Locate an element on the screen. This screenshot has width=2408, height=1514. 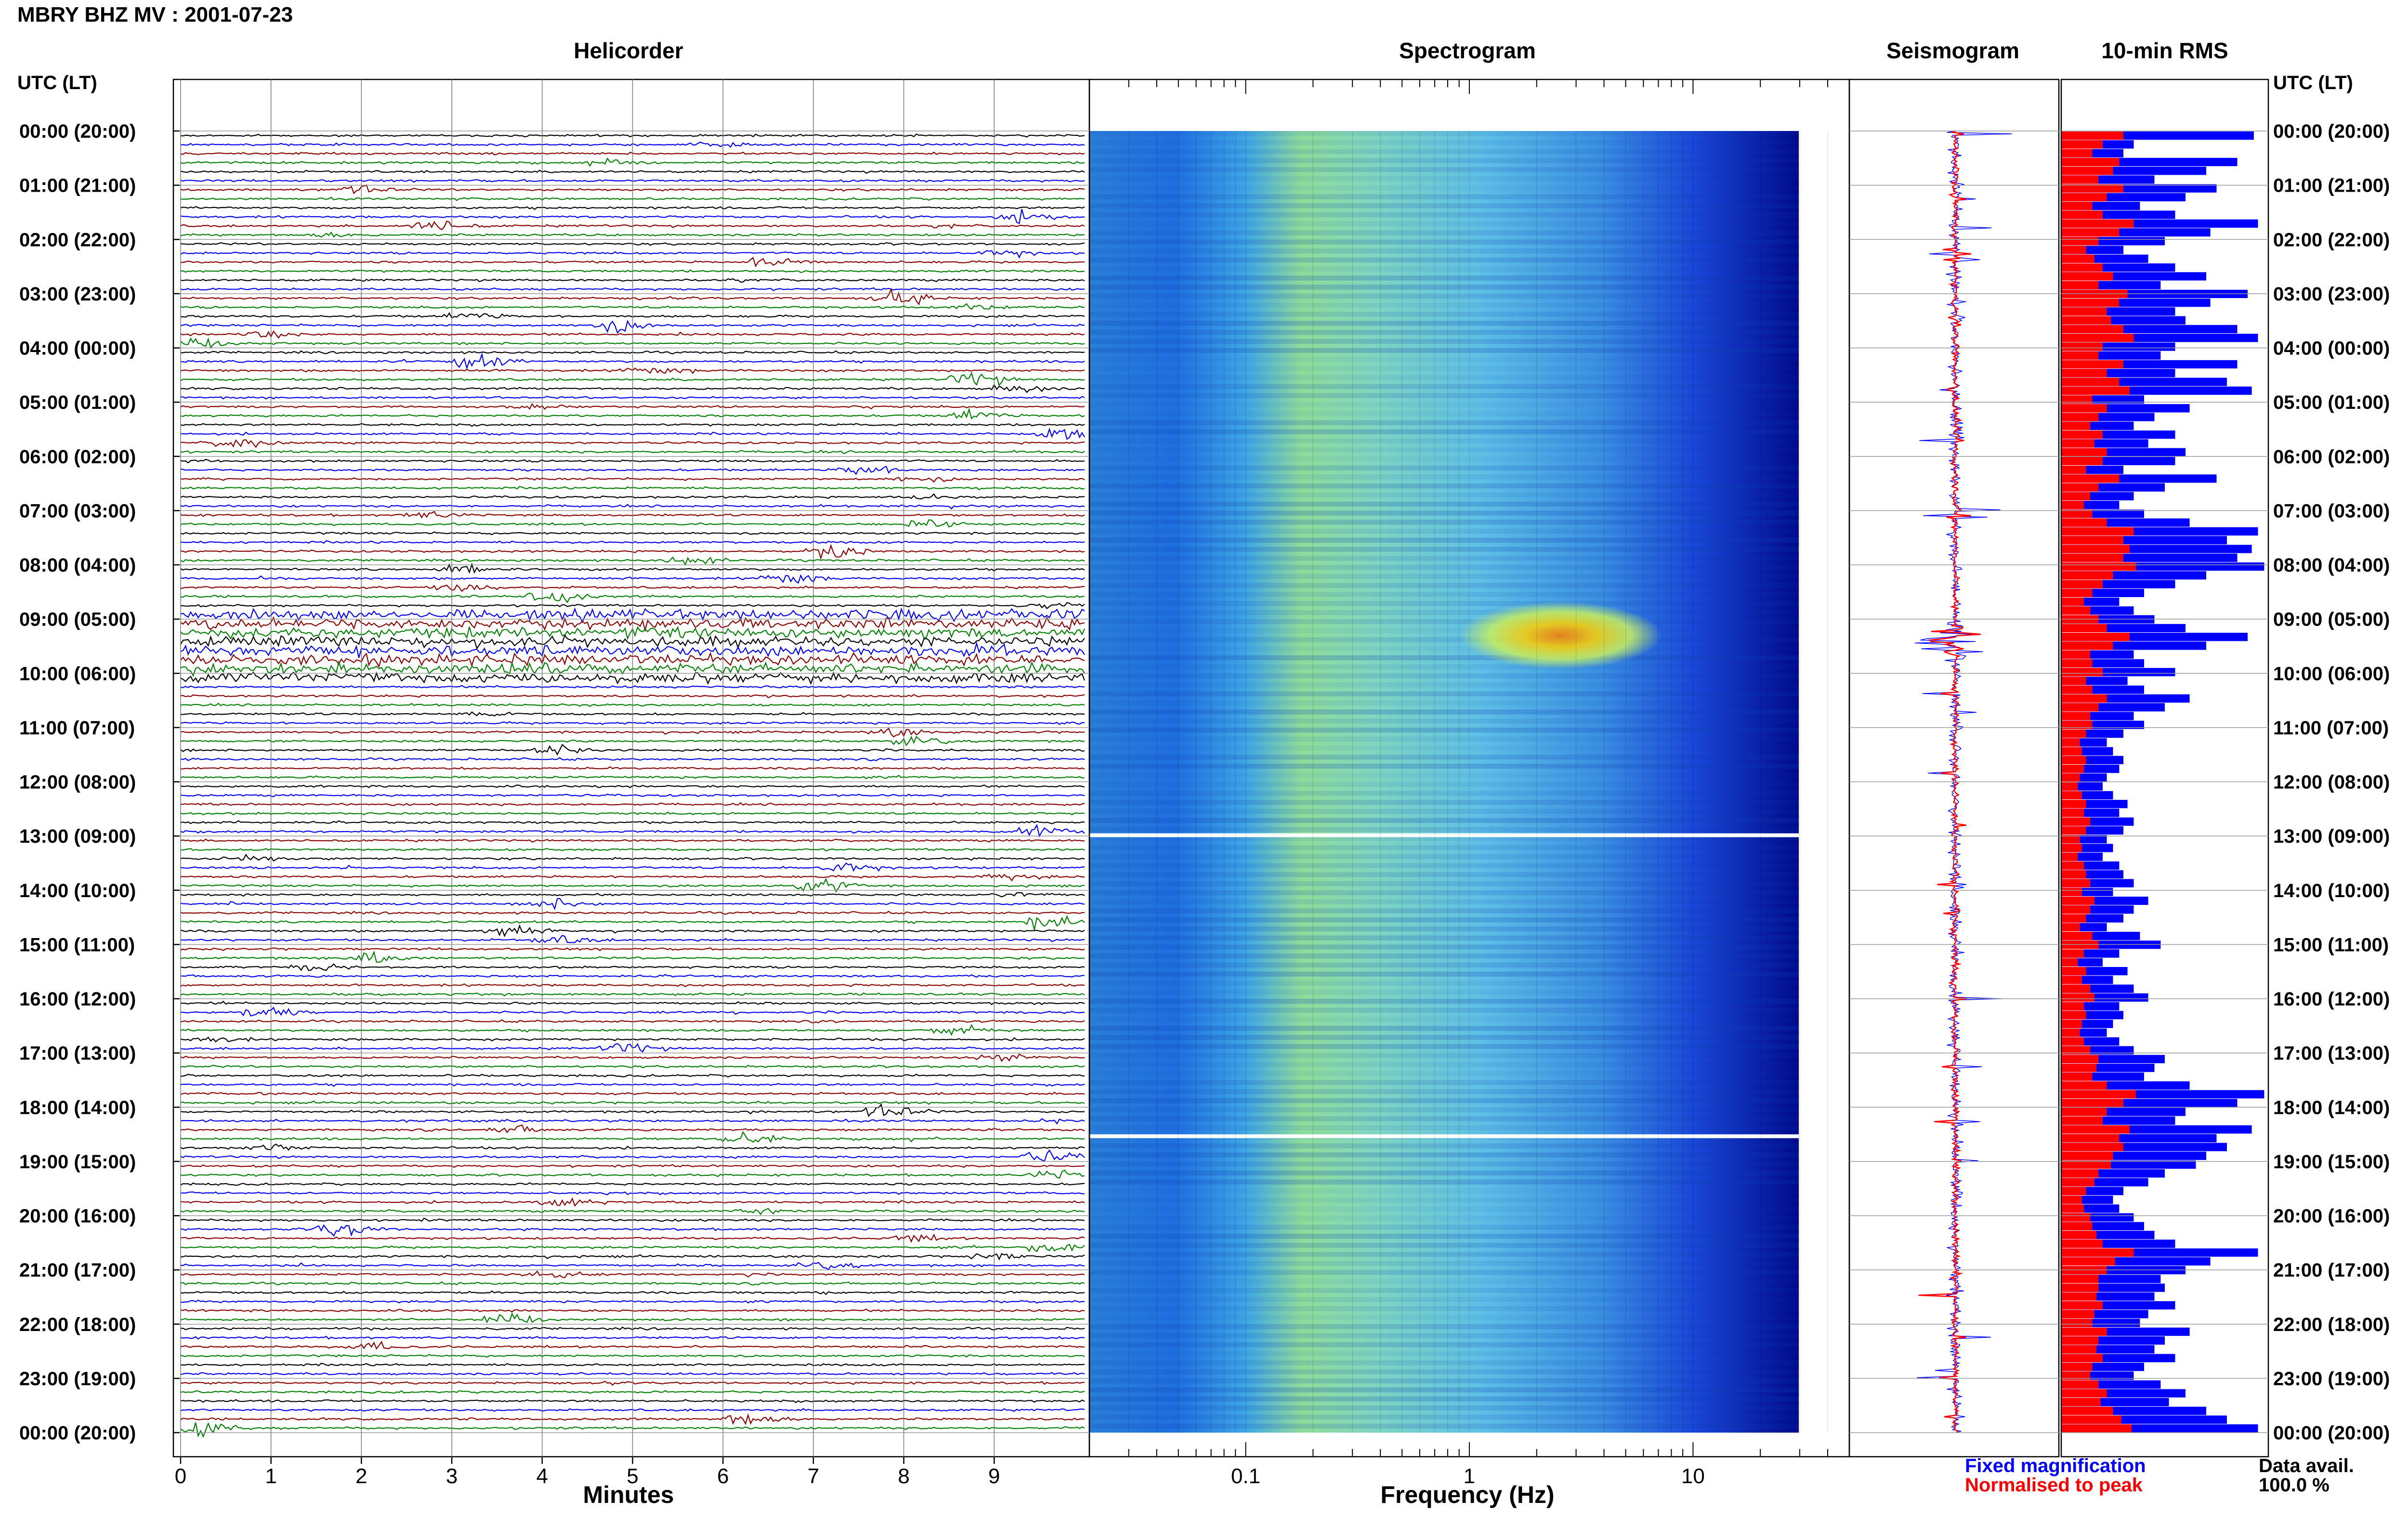
utc-axis-label-left: UTC (LT) is located at coordinates (57, 82).